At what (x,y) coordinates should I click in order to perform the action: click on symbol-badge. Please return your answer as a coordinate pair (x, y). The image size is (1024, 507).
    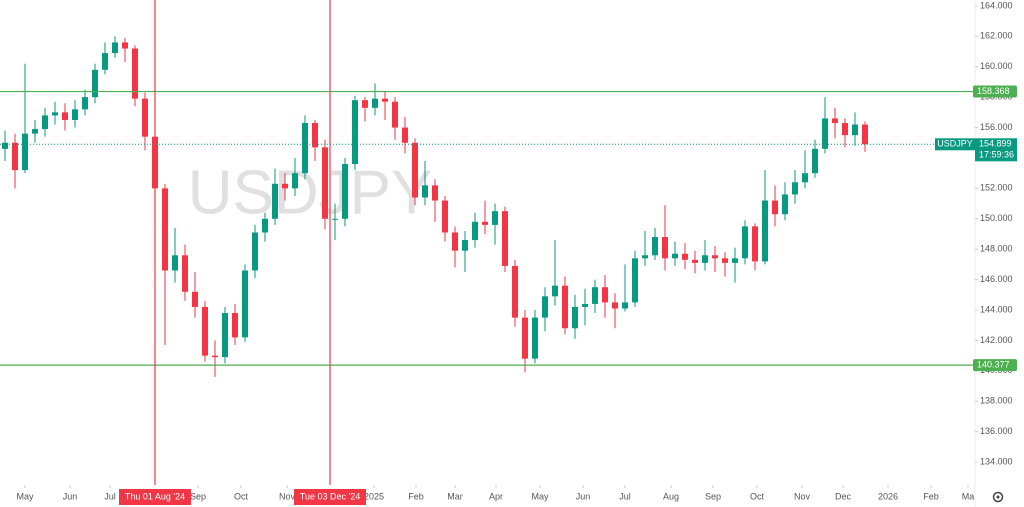
    Looking at the image, I should click on (955, 144).